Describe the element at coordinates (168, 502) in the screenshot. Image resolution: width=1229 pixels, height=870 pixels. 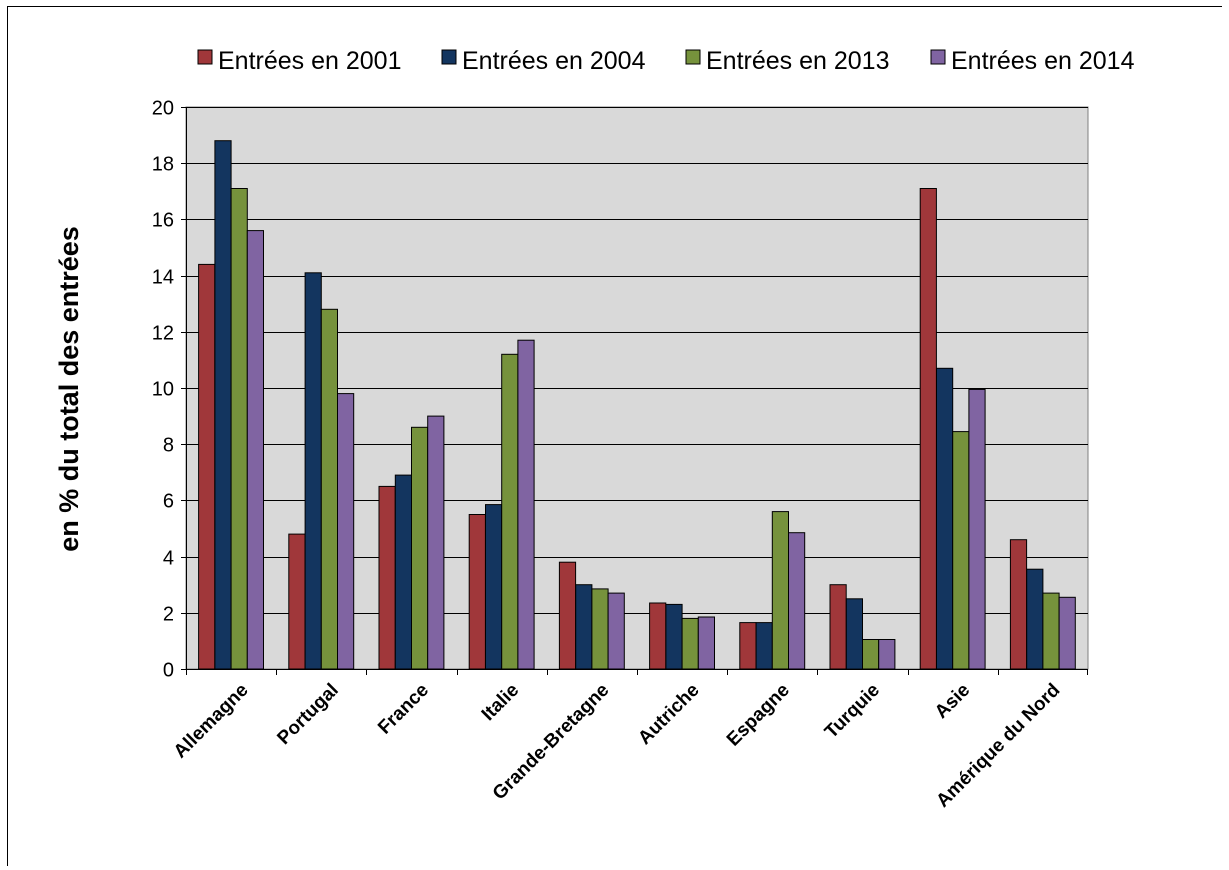
I see `y-tick-label: 6` at that location.